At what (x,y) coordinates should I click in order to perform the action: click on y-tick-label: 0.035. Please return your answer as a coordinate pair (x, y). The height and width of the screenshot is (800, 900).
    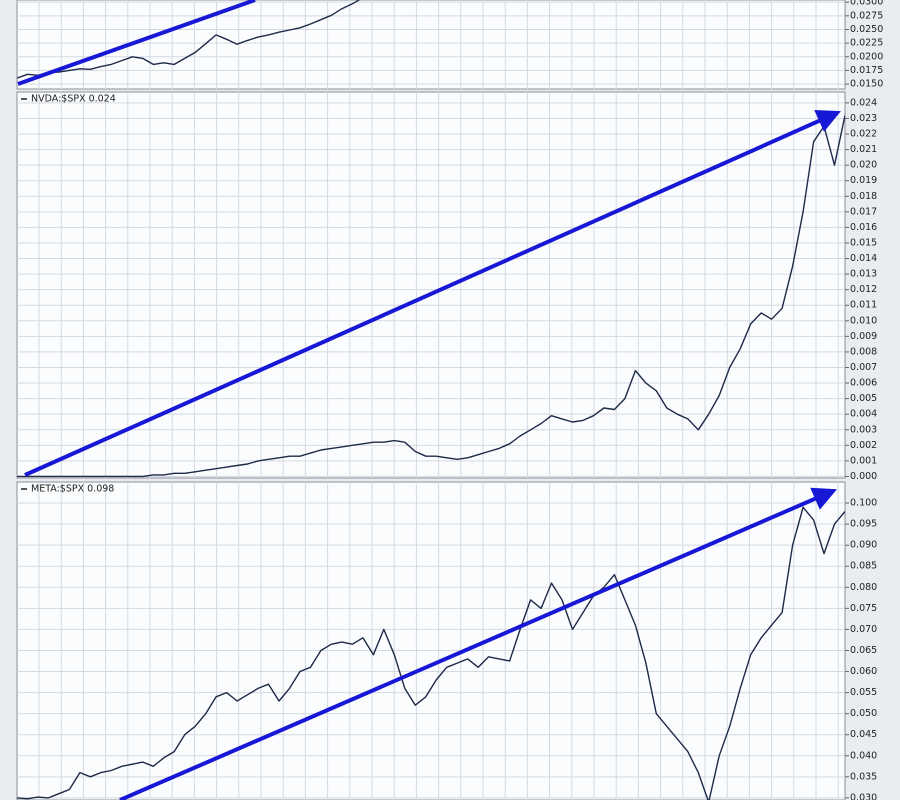
    Looking at the image, I should click on (863, 776).